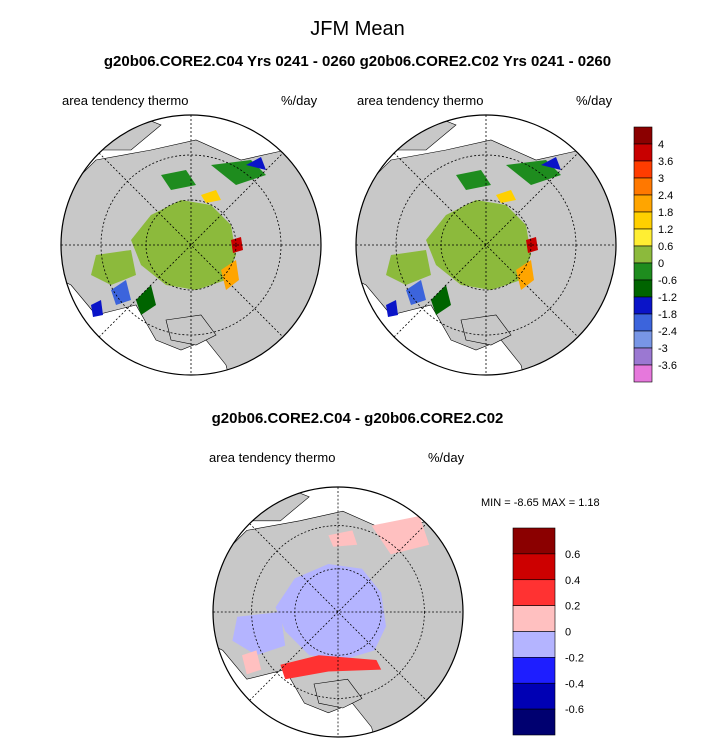 The image size is (715, 741). What do you see at coordinates (665, 162) in the screenshot?
I see `colorbar-tick-label: 3.6` at bounding box center [665, 162].